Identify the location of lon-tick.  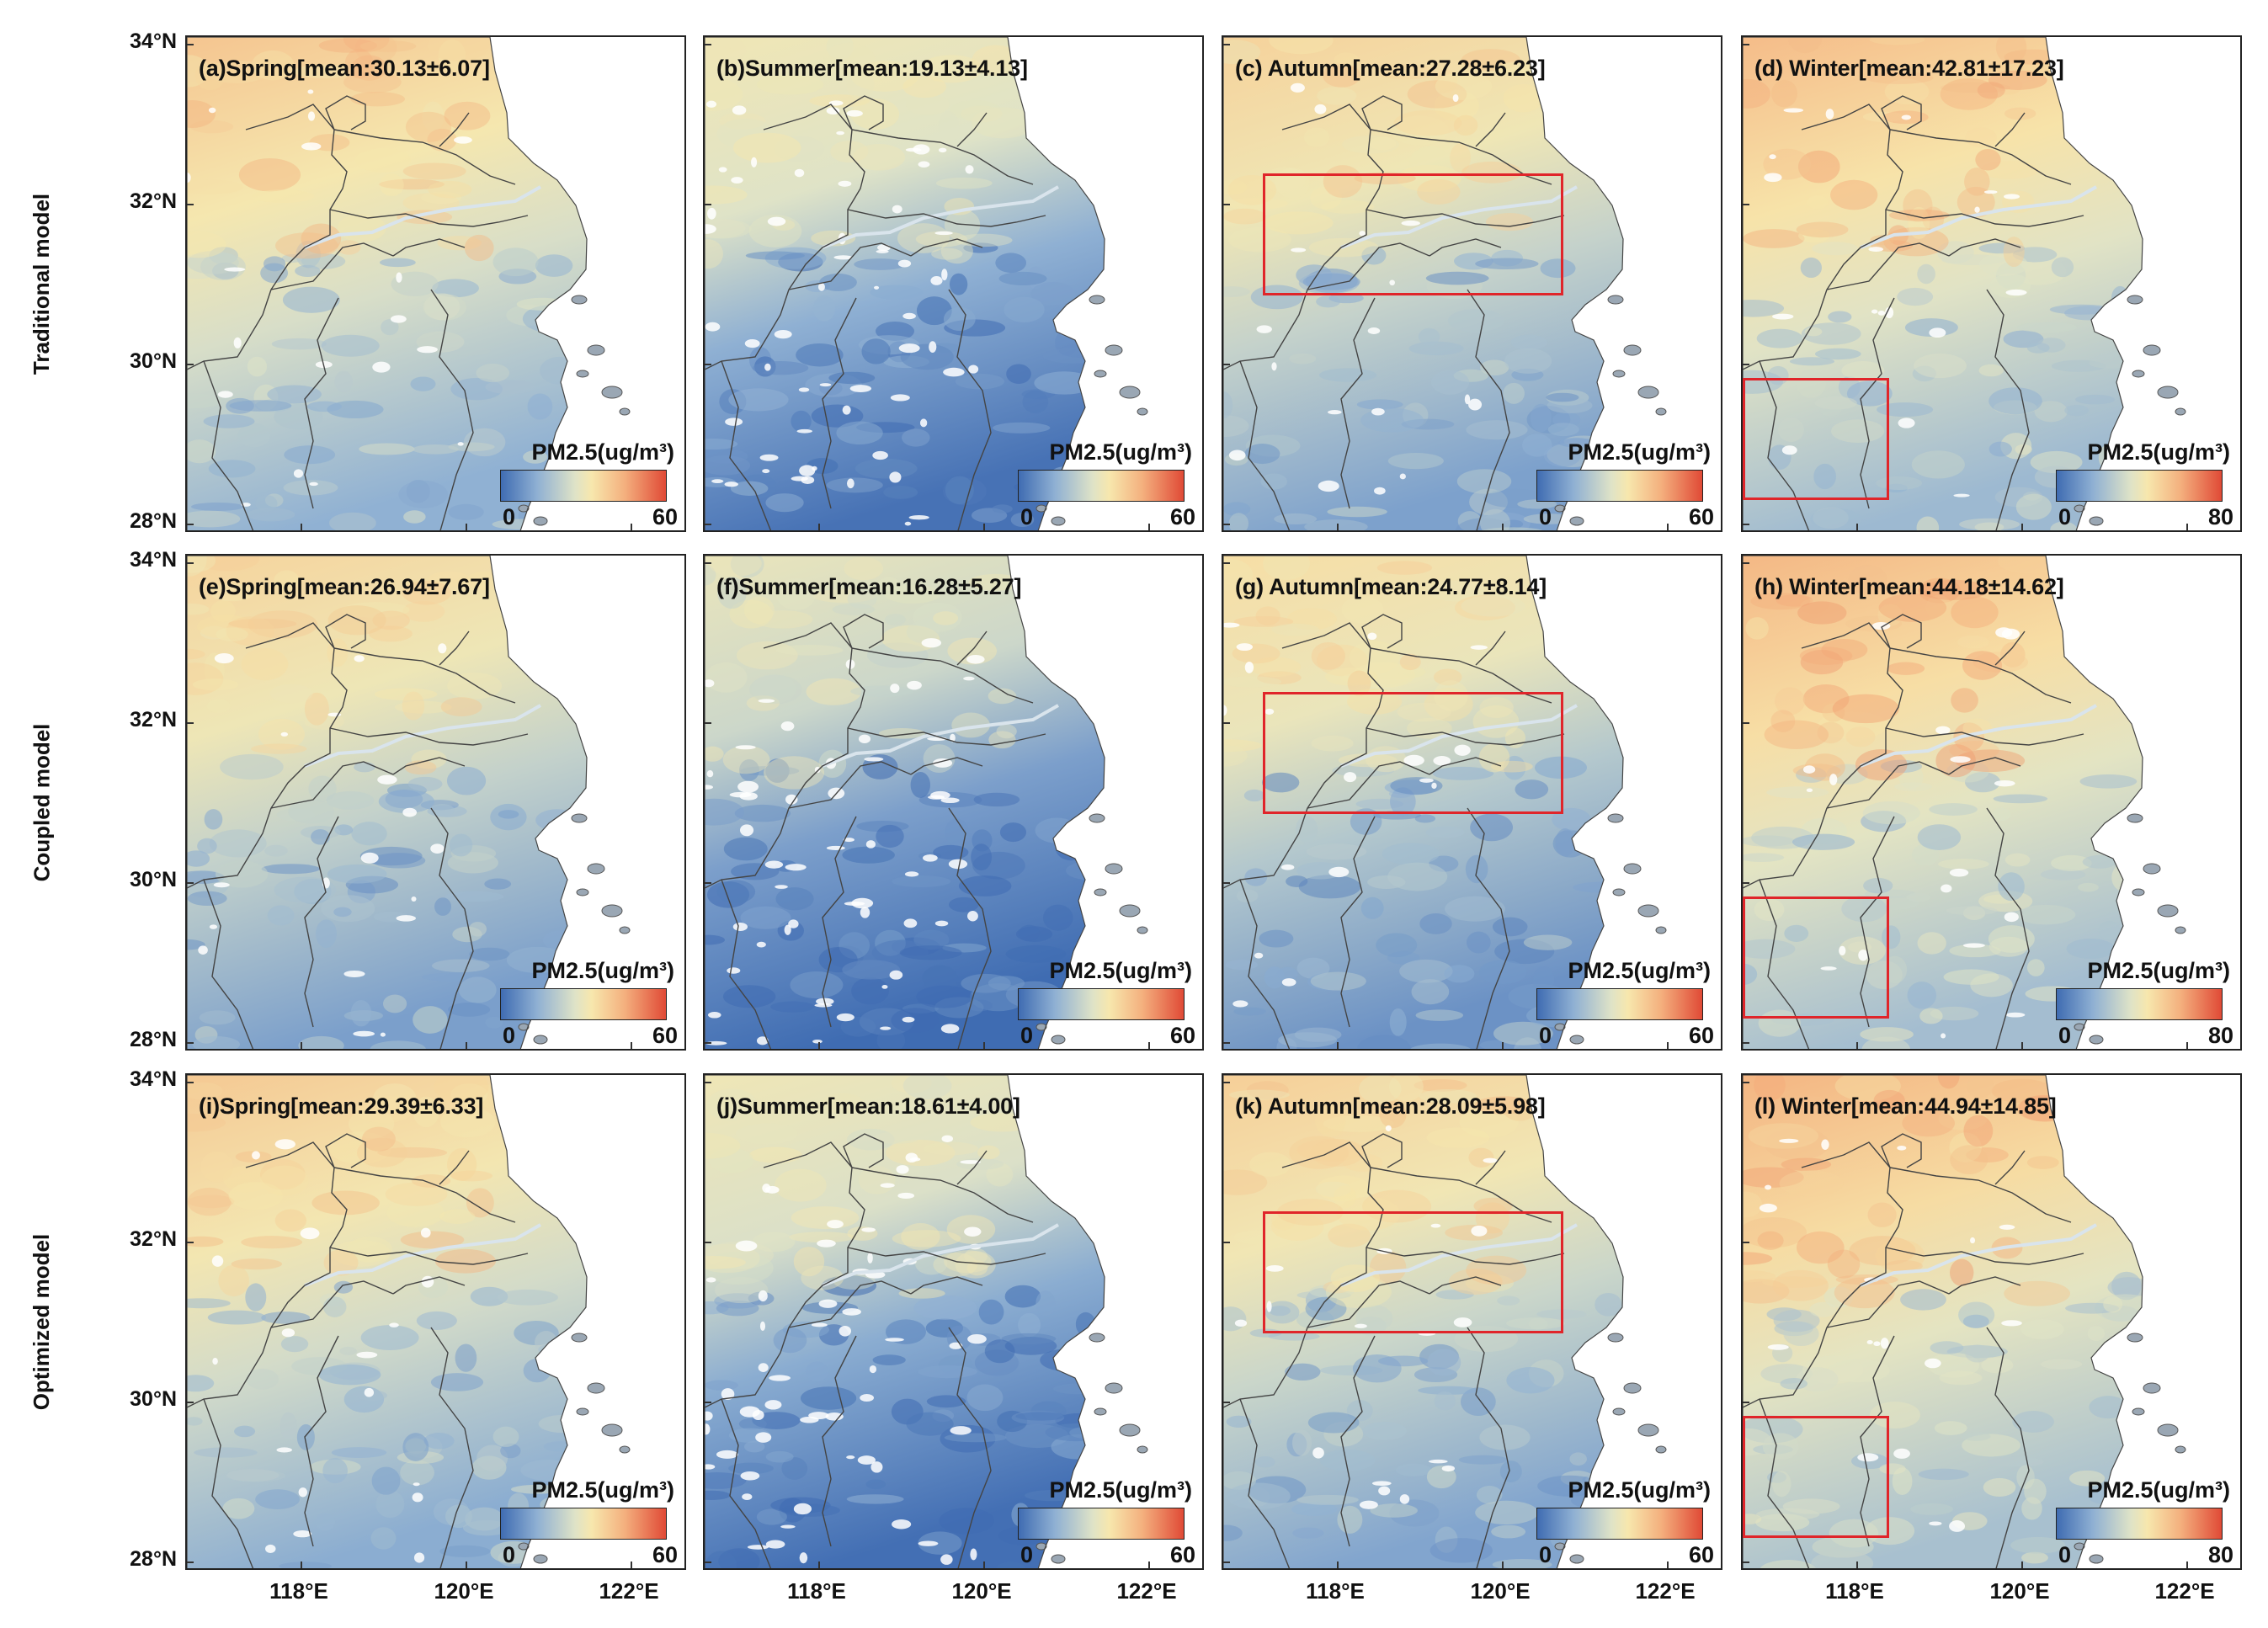
(1668, 527).